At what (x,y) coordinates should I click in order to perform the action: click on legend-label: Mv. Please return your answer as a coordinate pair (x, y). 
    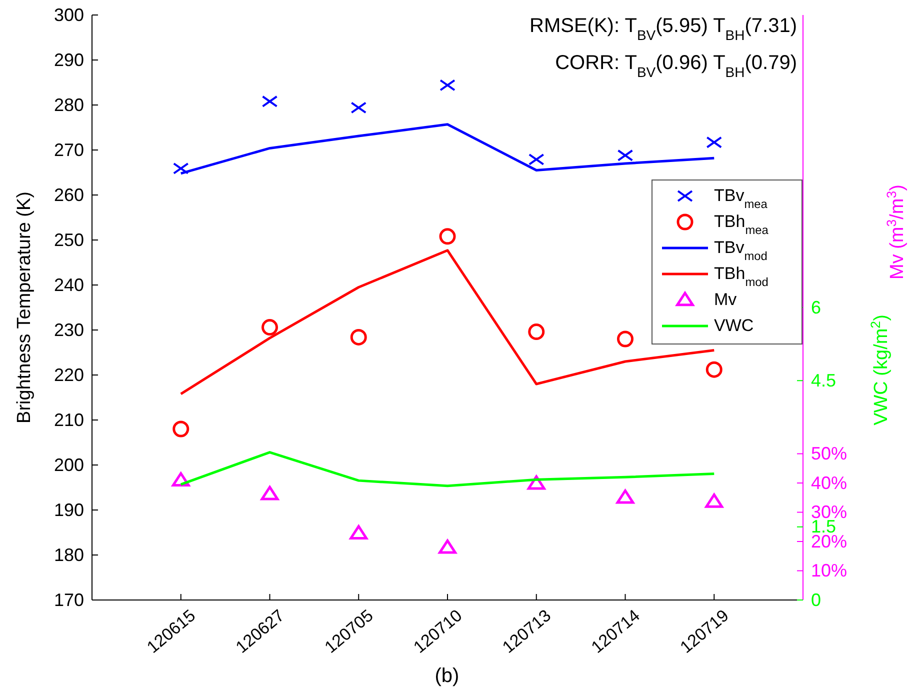
    Looking at the image, I should click on (726, 299).